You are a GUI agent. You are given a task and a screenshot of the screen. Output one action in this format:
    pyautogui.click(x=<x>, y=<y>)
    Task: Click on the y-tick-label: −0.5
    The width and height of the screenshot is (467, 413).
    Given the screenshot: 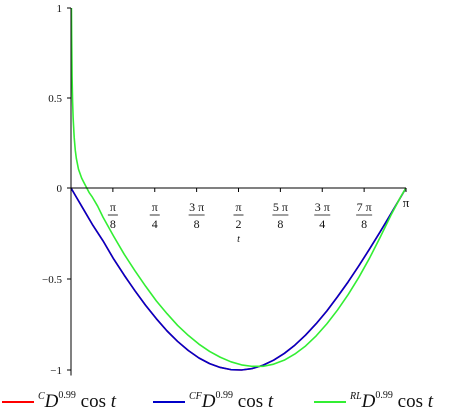 What is the action you would take?
    pyautogui.click(x=52, y=280)
    